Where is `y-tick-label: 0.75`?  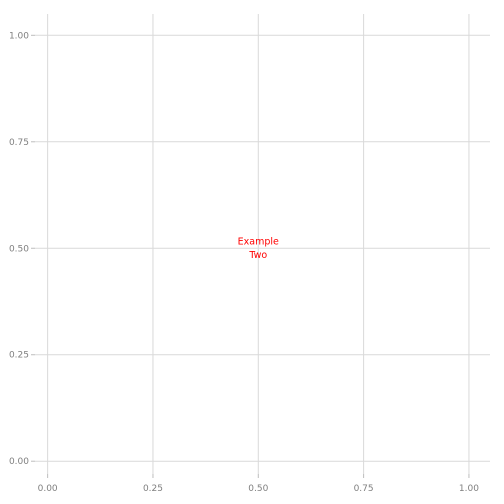
y-tick-label: 0.75 is located at coordinates (19, 143).